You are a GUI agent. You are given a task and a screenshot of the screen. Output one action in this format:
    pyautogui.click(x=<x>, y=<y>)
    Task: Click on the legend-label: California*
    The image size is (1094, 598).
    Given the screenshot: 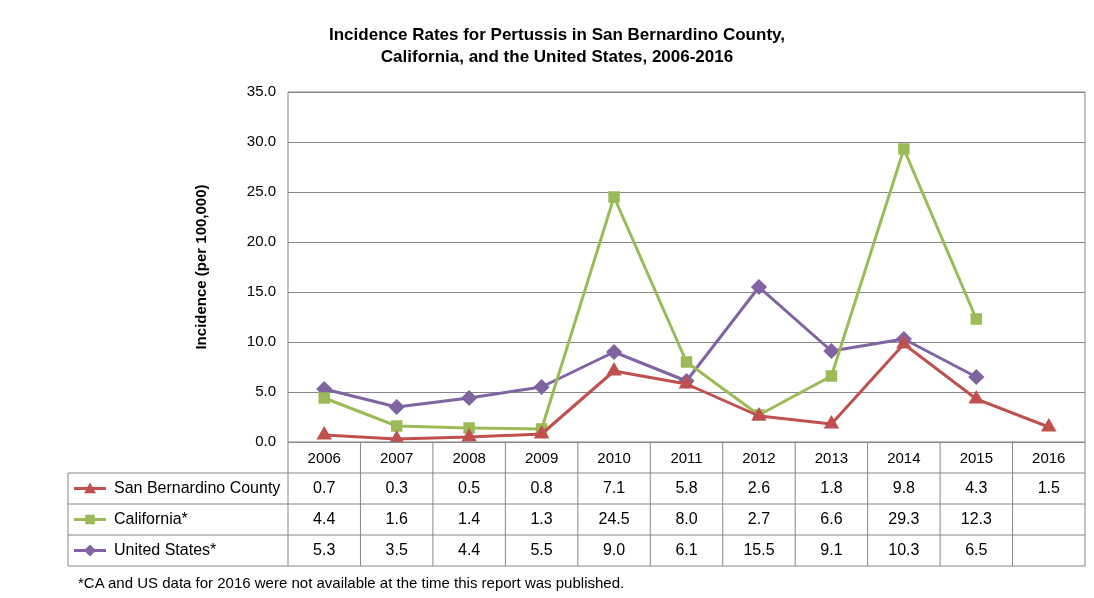 What is the action you would take?
    pyautogui.click(x=151, y=518)
    